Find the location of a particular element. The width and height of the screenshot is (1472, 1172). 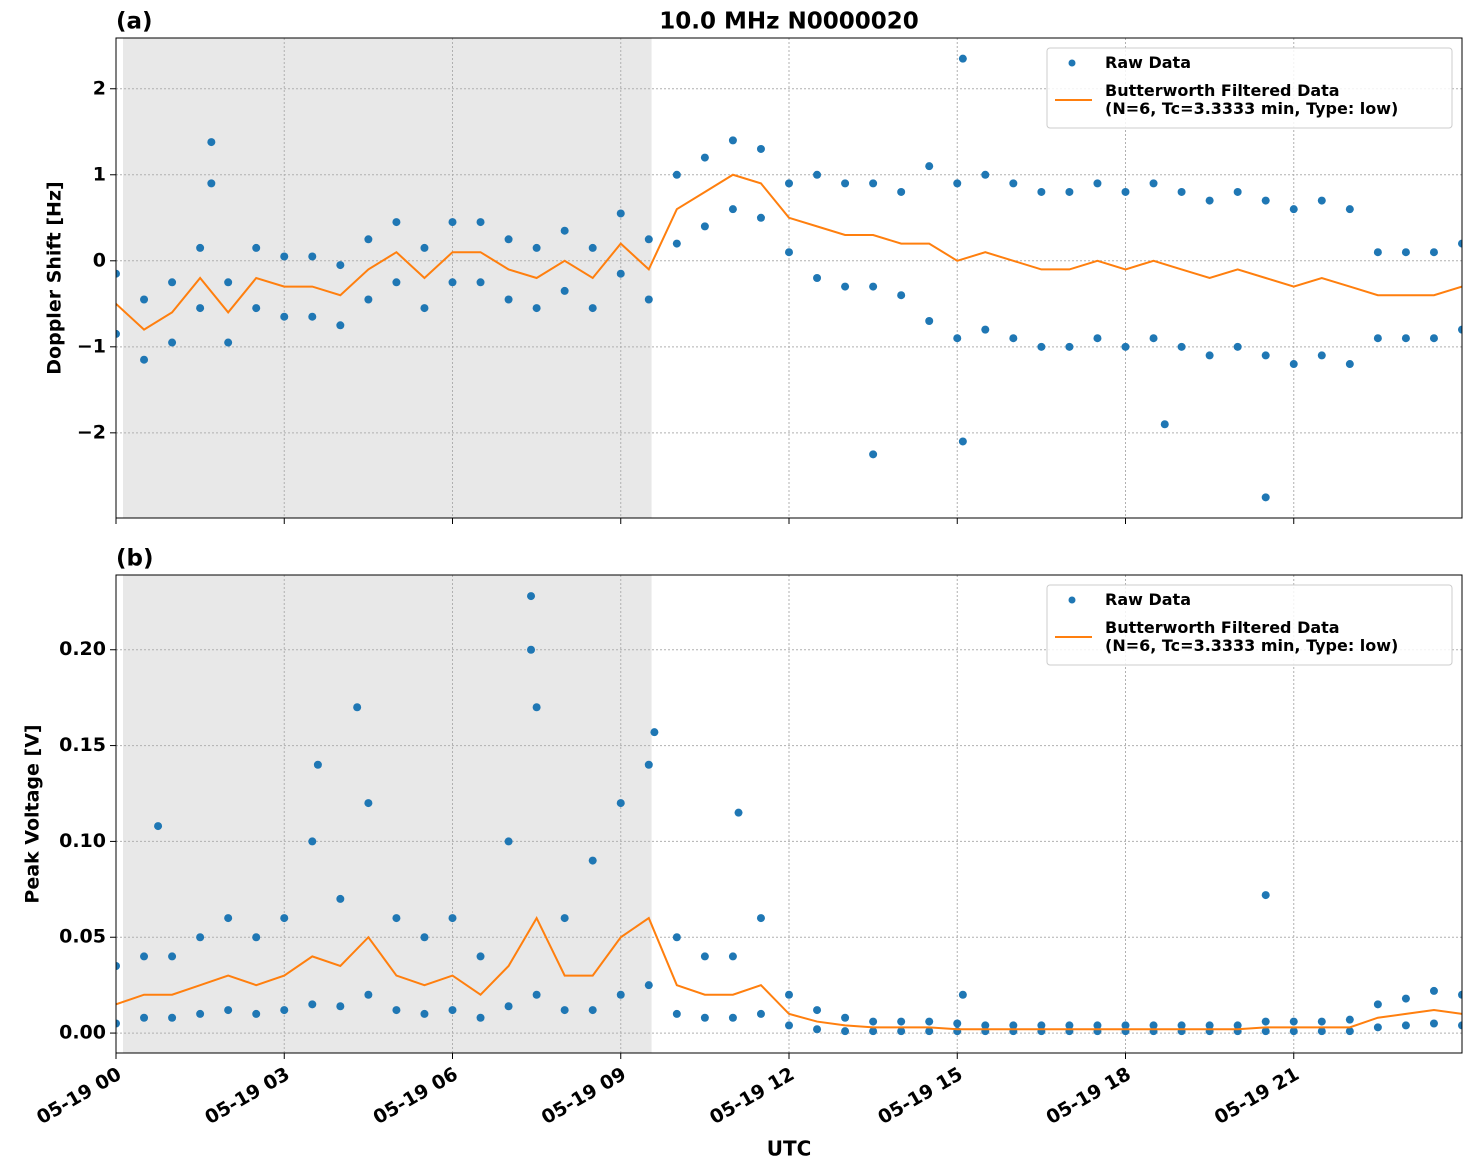

x-tick-label: 05-19 00 is located at coordinates (79, 1096).